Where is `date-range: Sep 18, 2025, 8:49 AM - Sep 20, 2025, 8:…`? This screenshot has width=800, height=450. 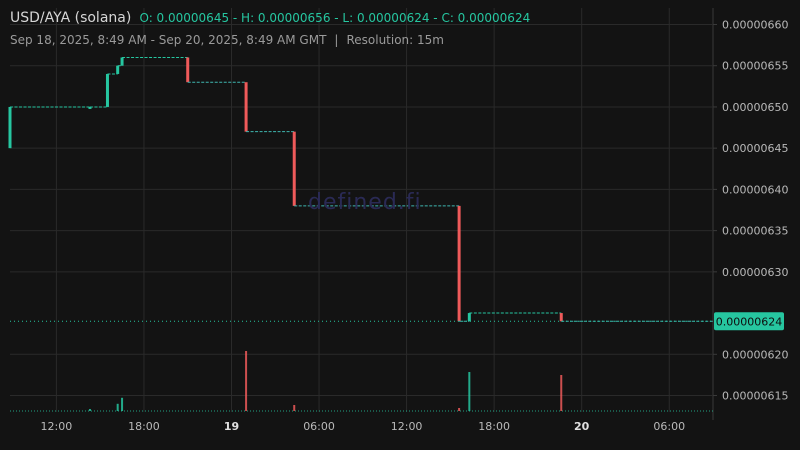
date-range: Sep 18, 2025, 8:49 AM - Sep 20, 2025, 8:… is located at coordinates (168, 40).